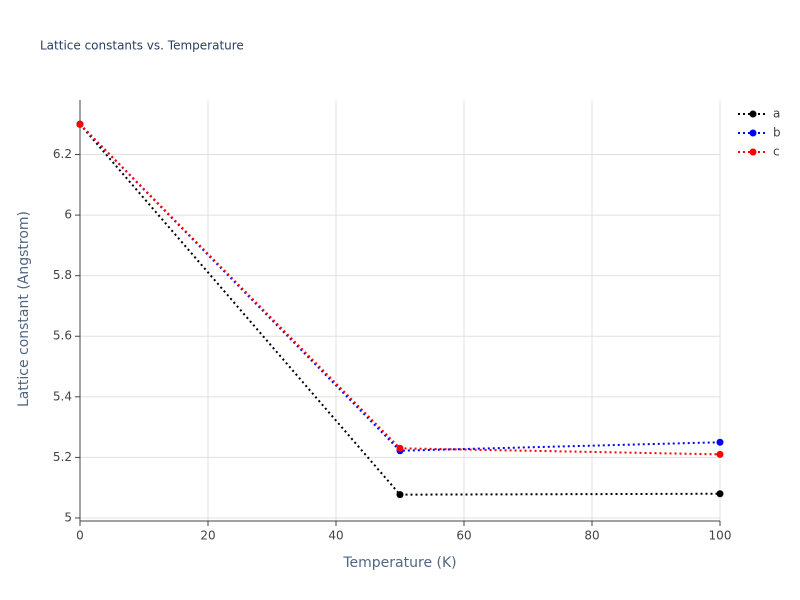  Describe the element at coordinates (777, 133) in the screenshot. I see `legend-label: b` at that location.